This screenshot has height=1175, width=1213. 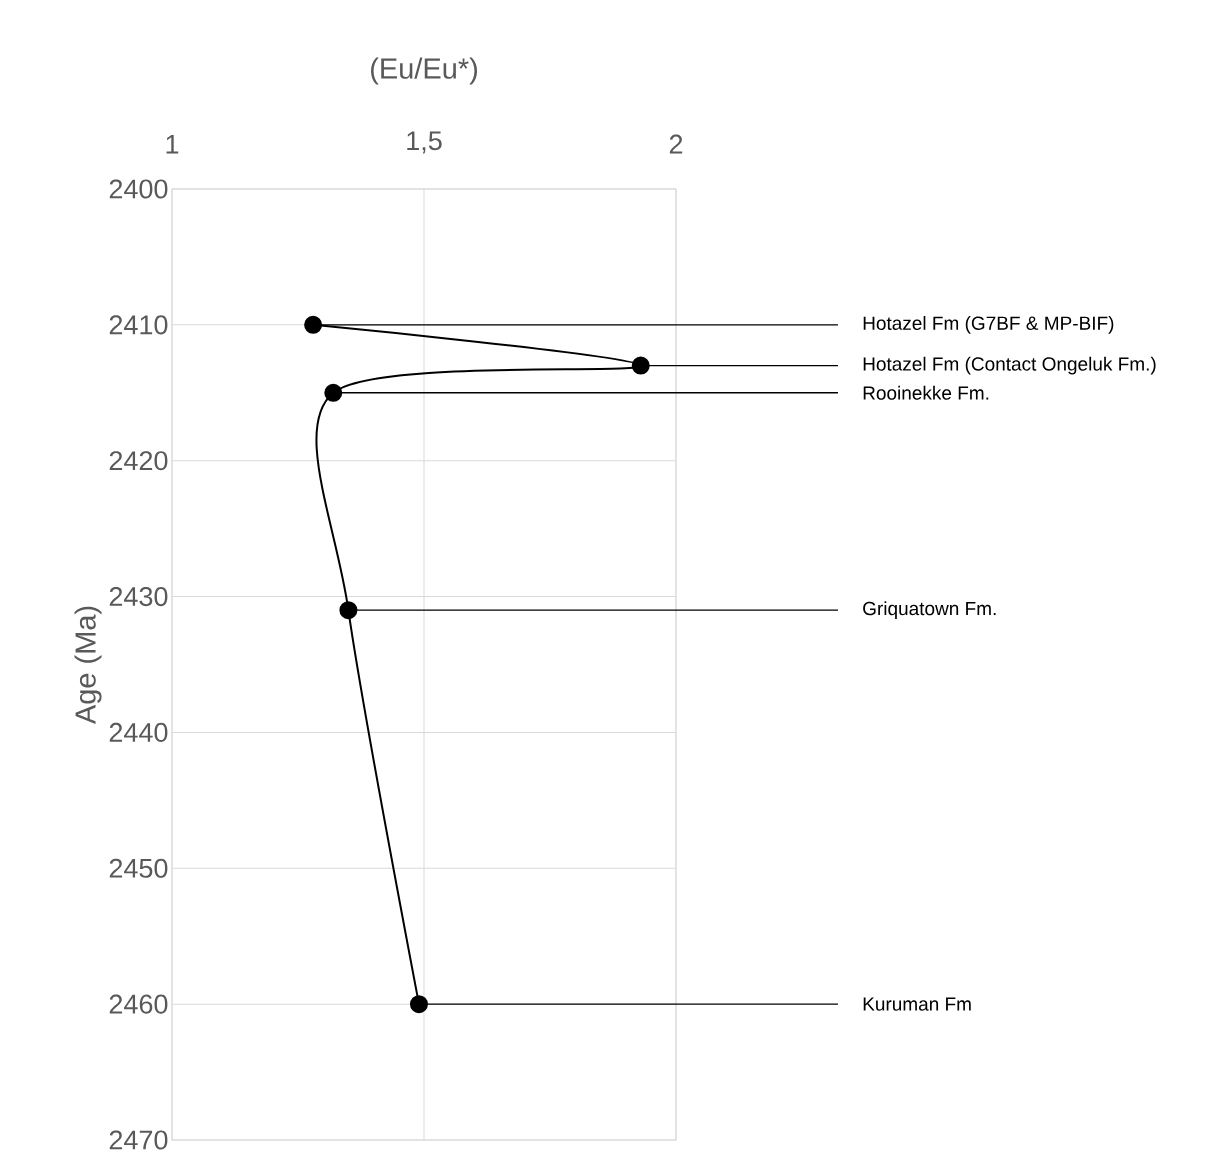 I want to click on y-tick-label: 2430, so click(x=138, y=597).